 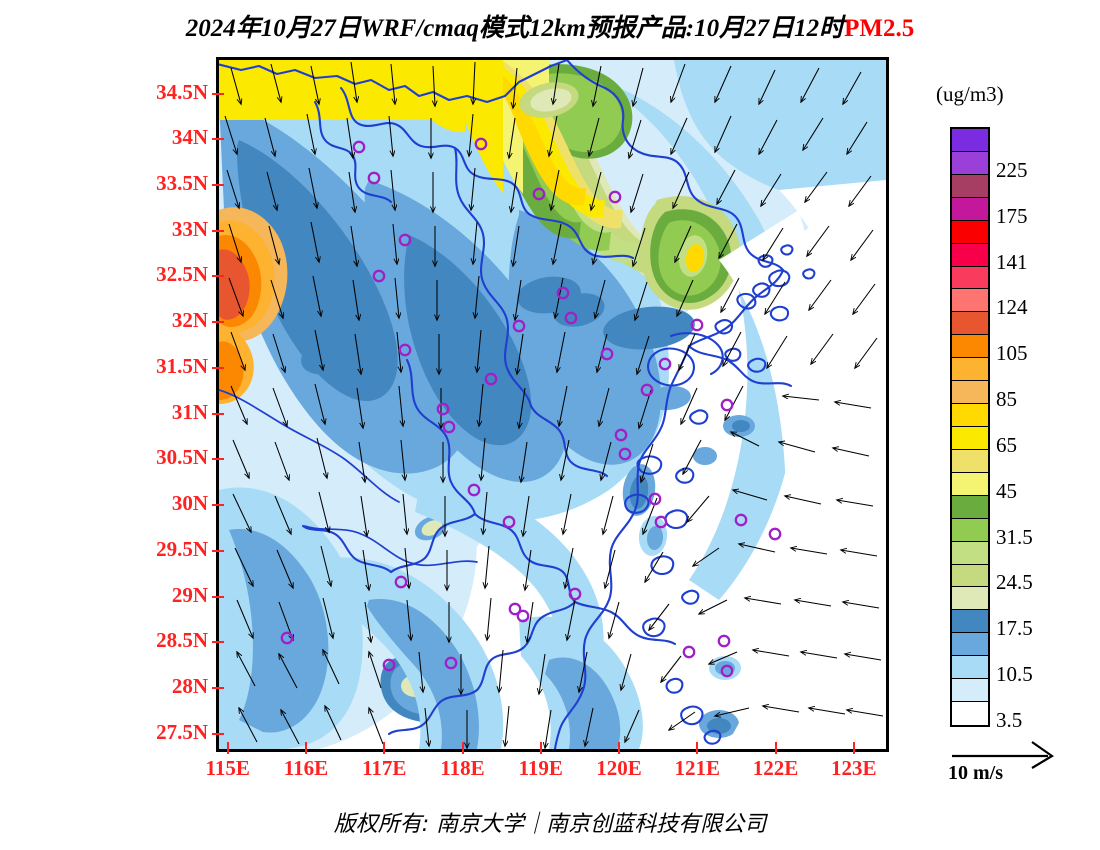 What do you see at coordinates (540, 768) in the screenshot?
I see `lon-tick-label: 119E` at bounding box center [540, 768].